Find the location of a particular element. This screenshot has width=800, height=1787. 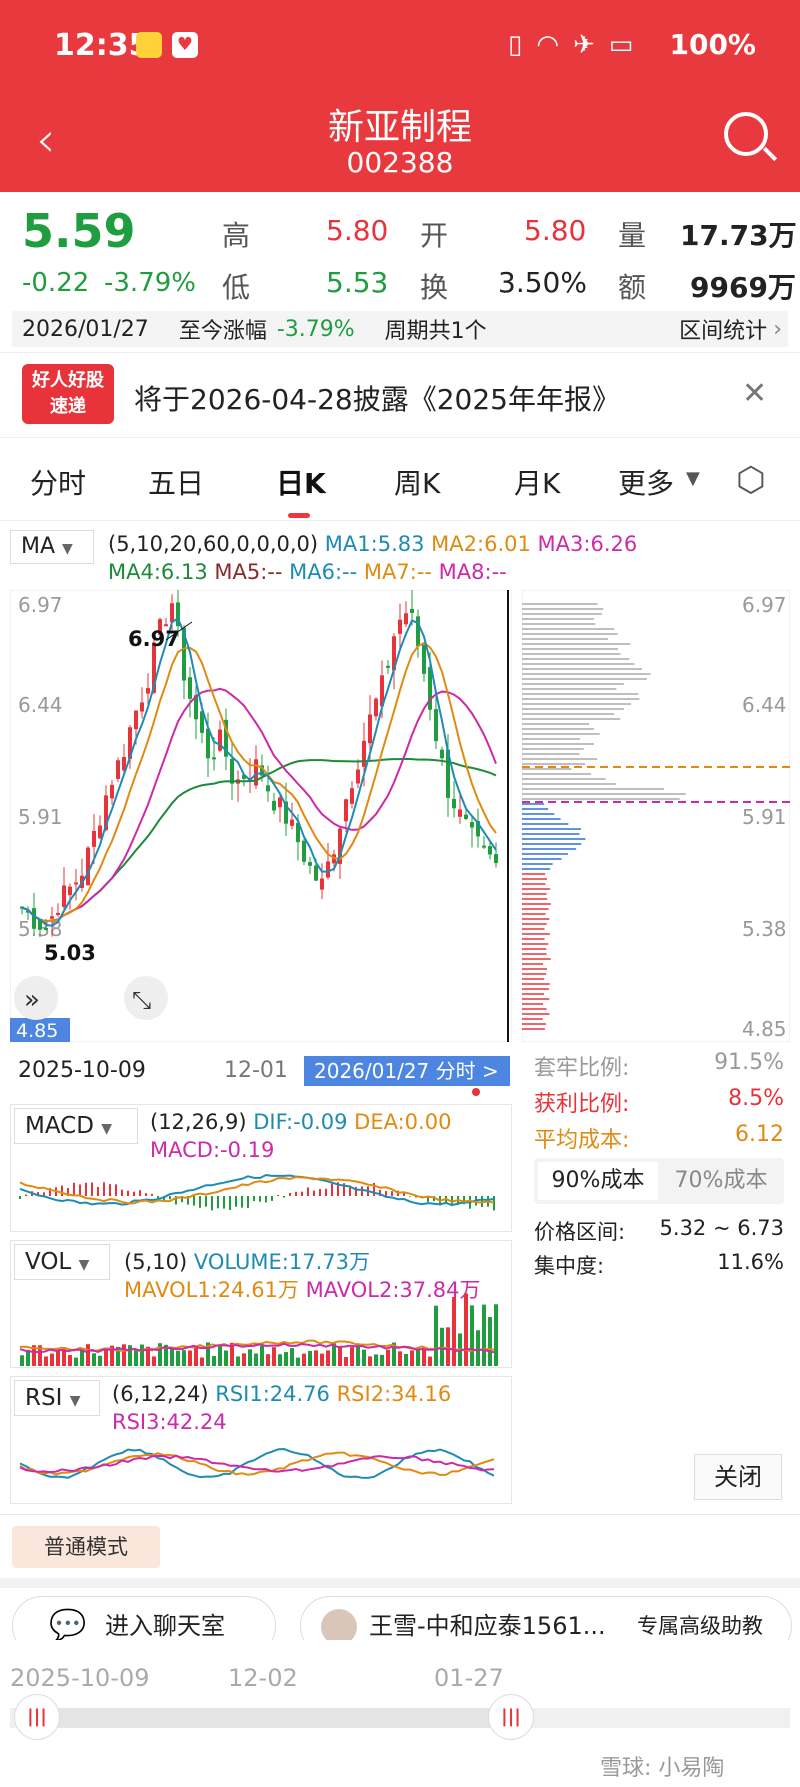

x-start-label: 2025-10-09 is located at coordinates (82, 1070).